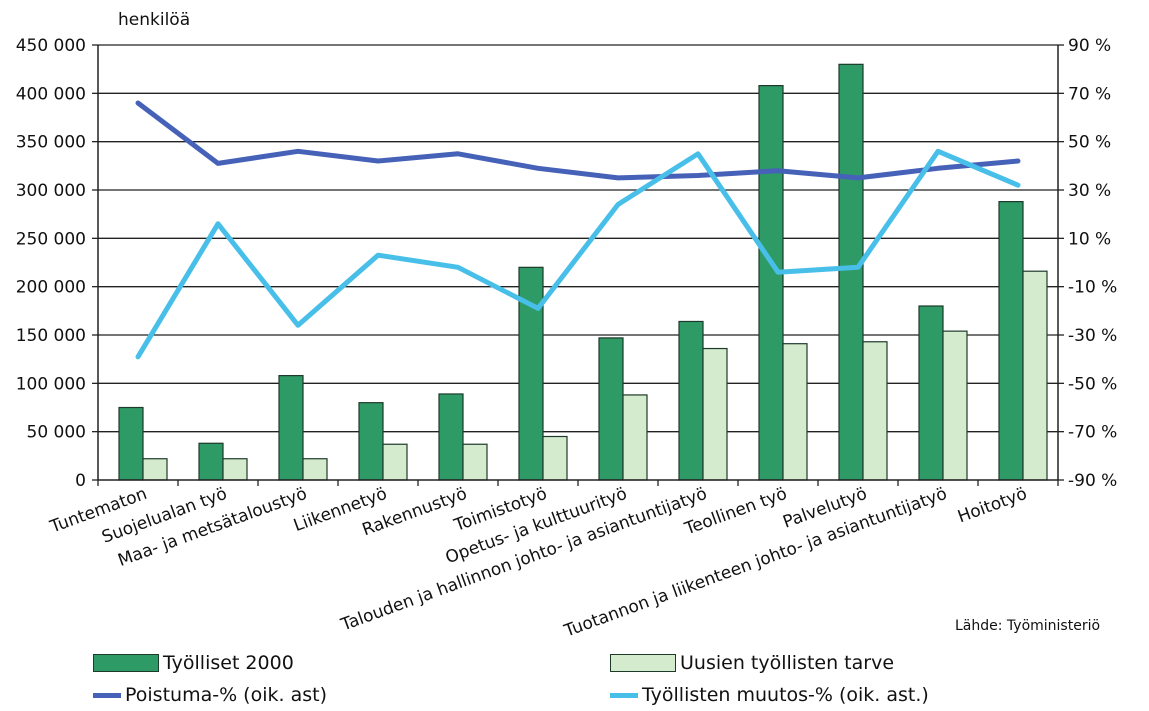 The image size is (1149, 711). I want to click on y2-tick-label: -70 %, so click(1092, 433).